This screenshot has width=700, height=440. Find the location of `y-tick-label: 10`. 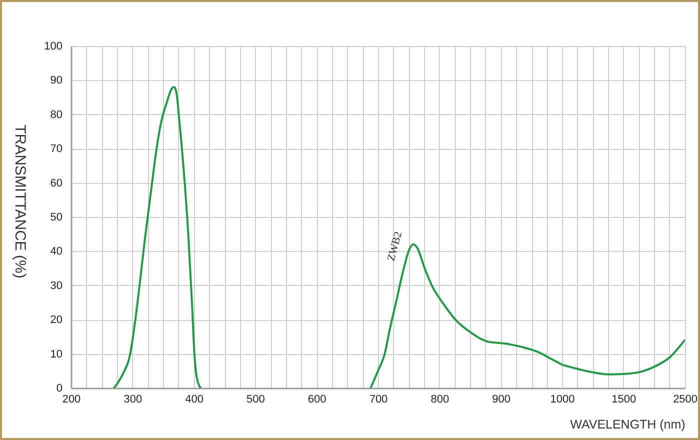

y-tick-label: 10 is located at coordinates (56, 354).